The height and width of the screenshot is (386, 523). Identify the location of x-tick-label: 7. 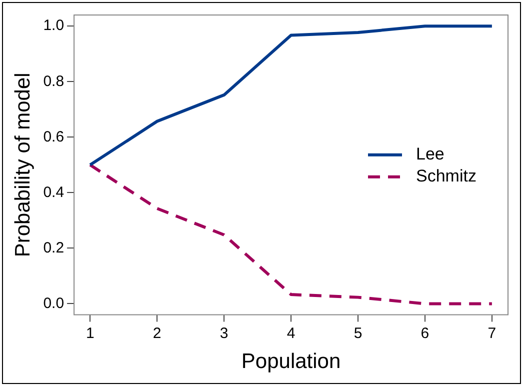
(492, 333).